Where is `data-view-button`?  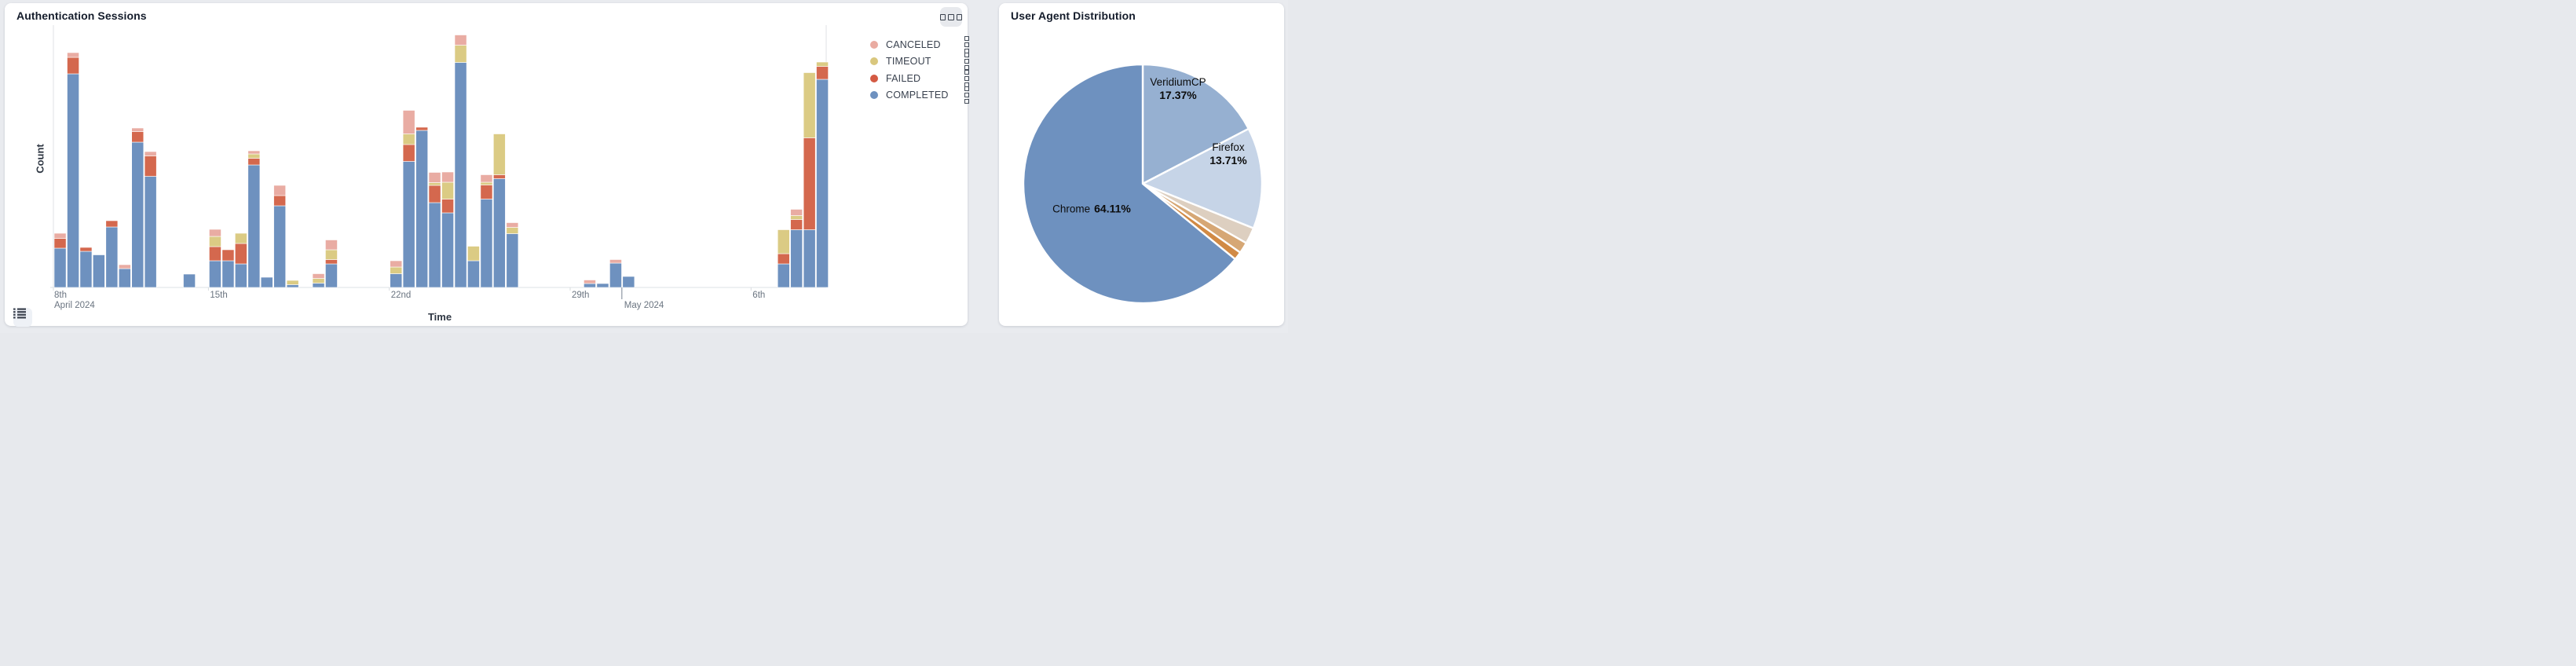 data-view-button is located at coordinates (23, 317).